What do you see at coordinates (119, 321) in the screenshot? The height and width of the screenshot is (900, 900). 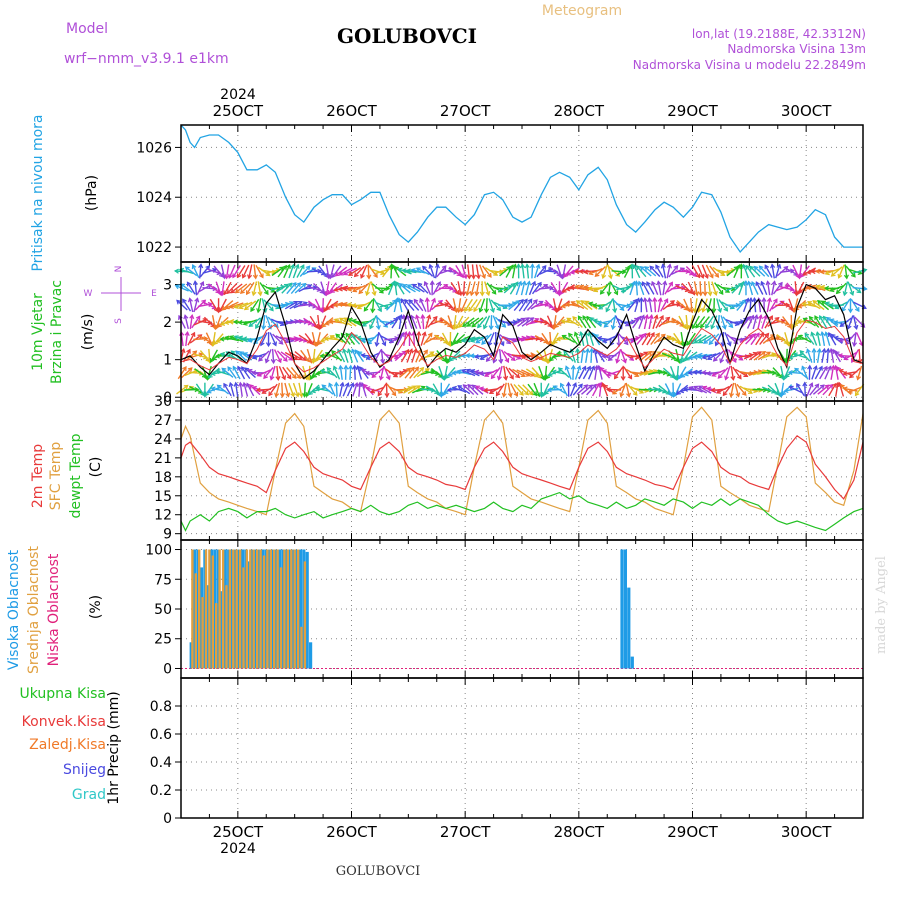 I see `compass-s: S` at bounding box center [119, 321].